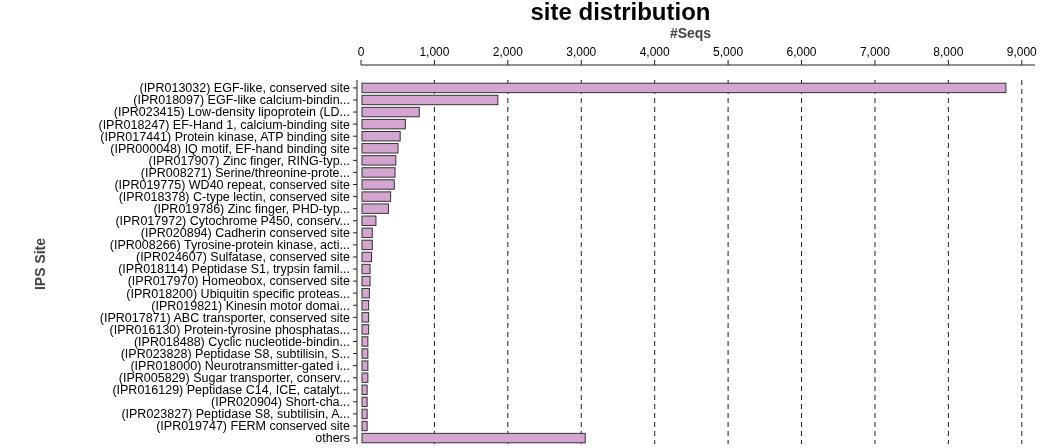 Image resolution: width=1041 pixels, height=448 pixels. Describe the element at coordinates (620, 12) in the screenshot. I see `chart-title: site distribution` at that location.